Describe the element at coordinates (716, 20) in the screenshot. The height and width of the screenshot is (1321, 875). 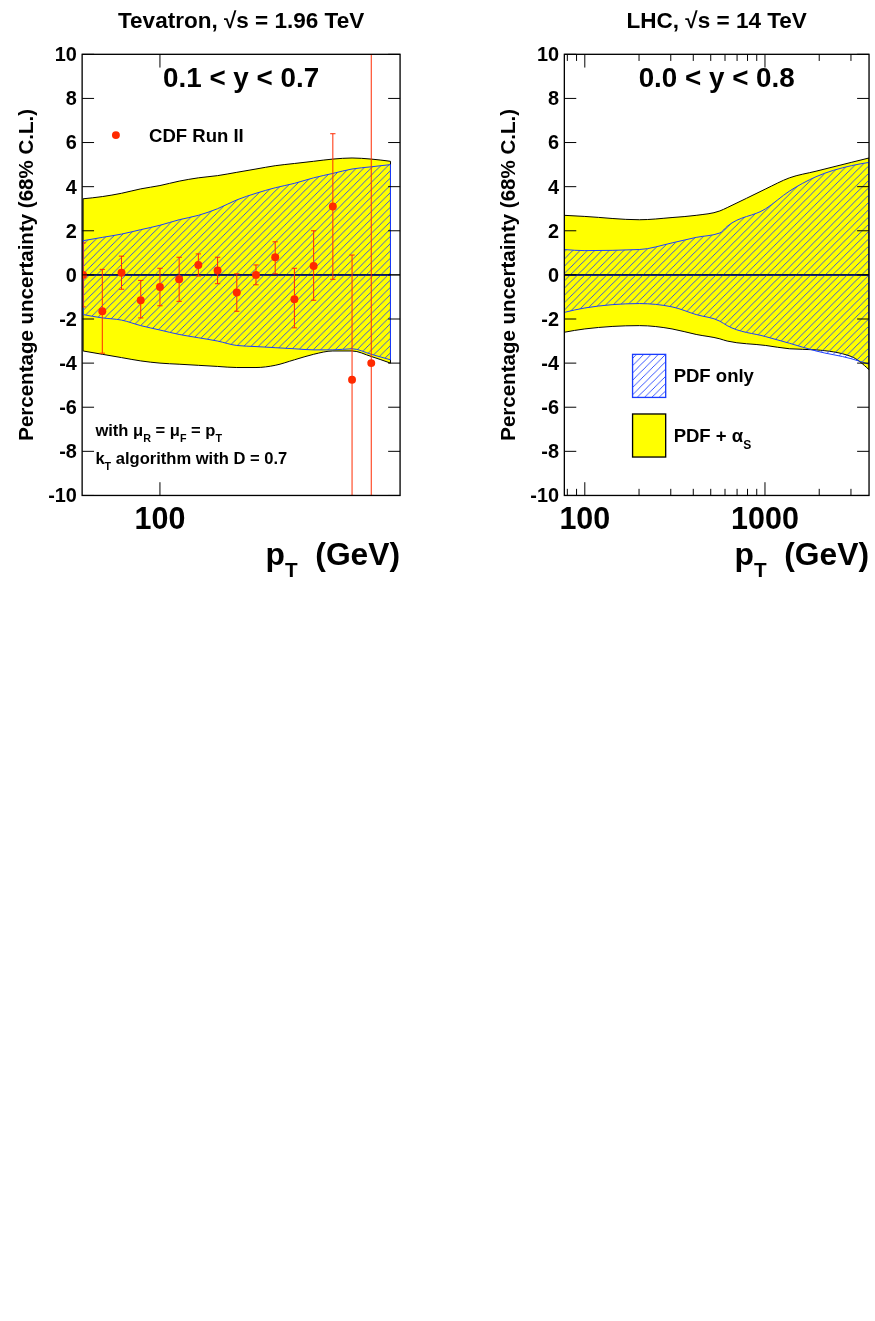
I see `chart-title: LHC, √s = 14 TeV` at that location.